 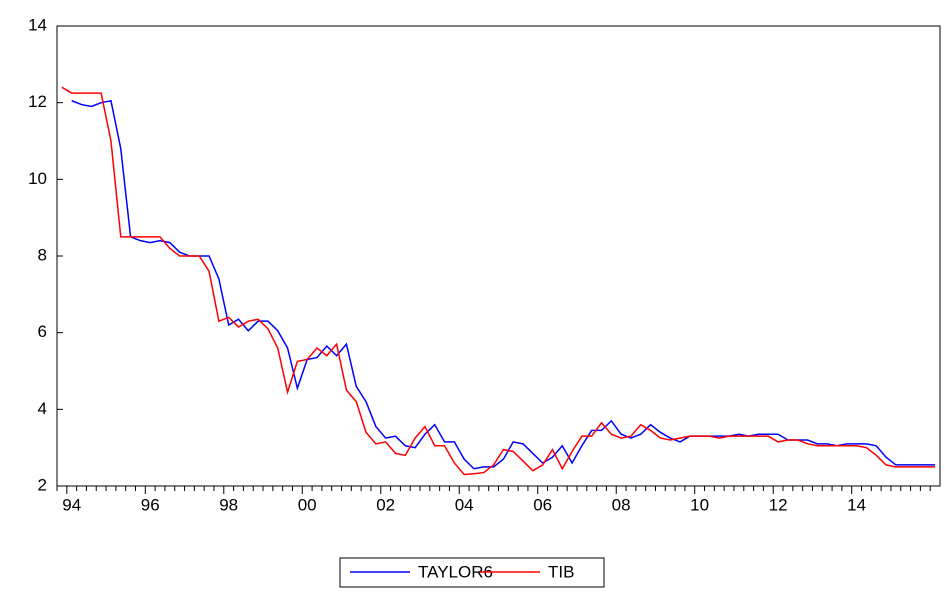 What do you see at coordinates (856, 504) in the screenshot?
I see `x-tick-label: 14` at bounding box center [856, 504].